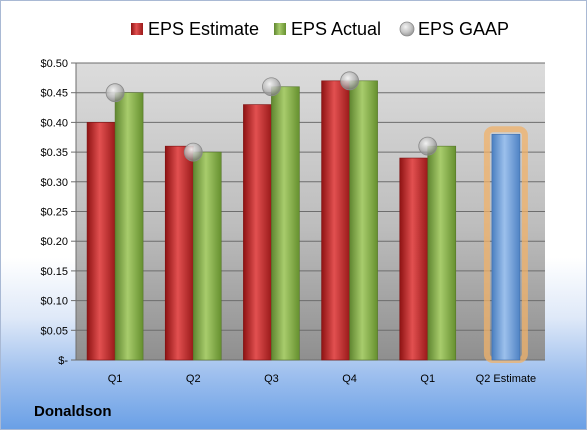 This screenshot has width=587, height=431. What do you see at coordinates (271, 379) in the screenshot?
I see `x-tick-label: Q3` at bounding box center [271, 379].